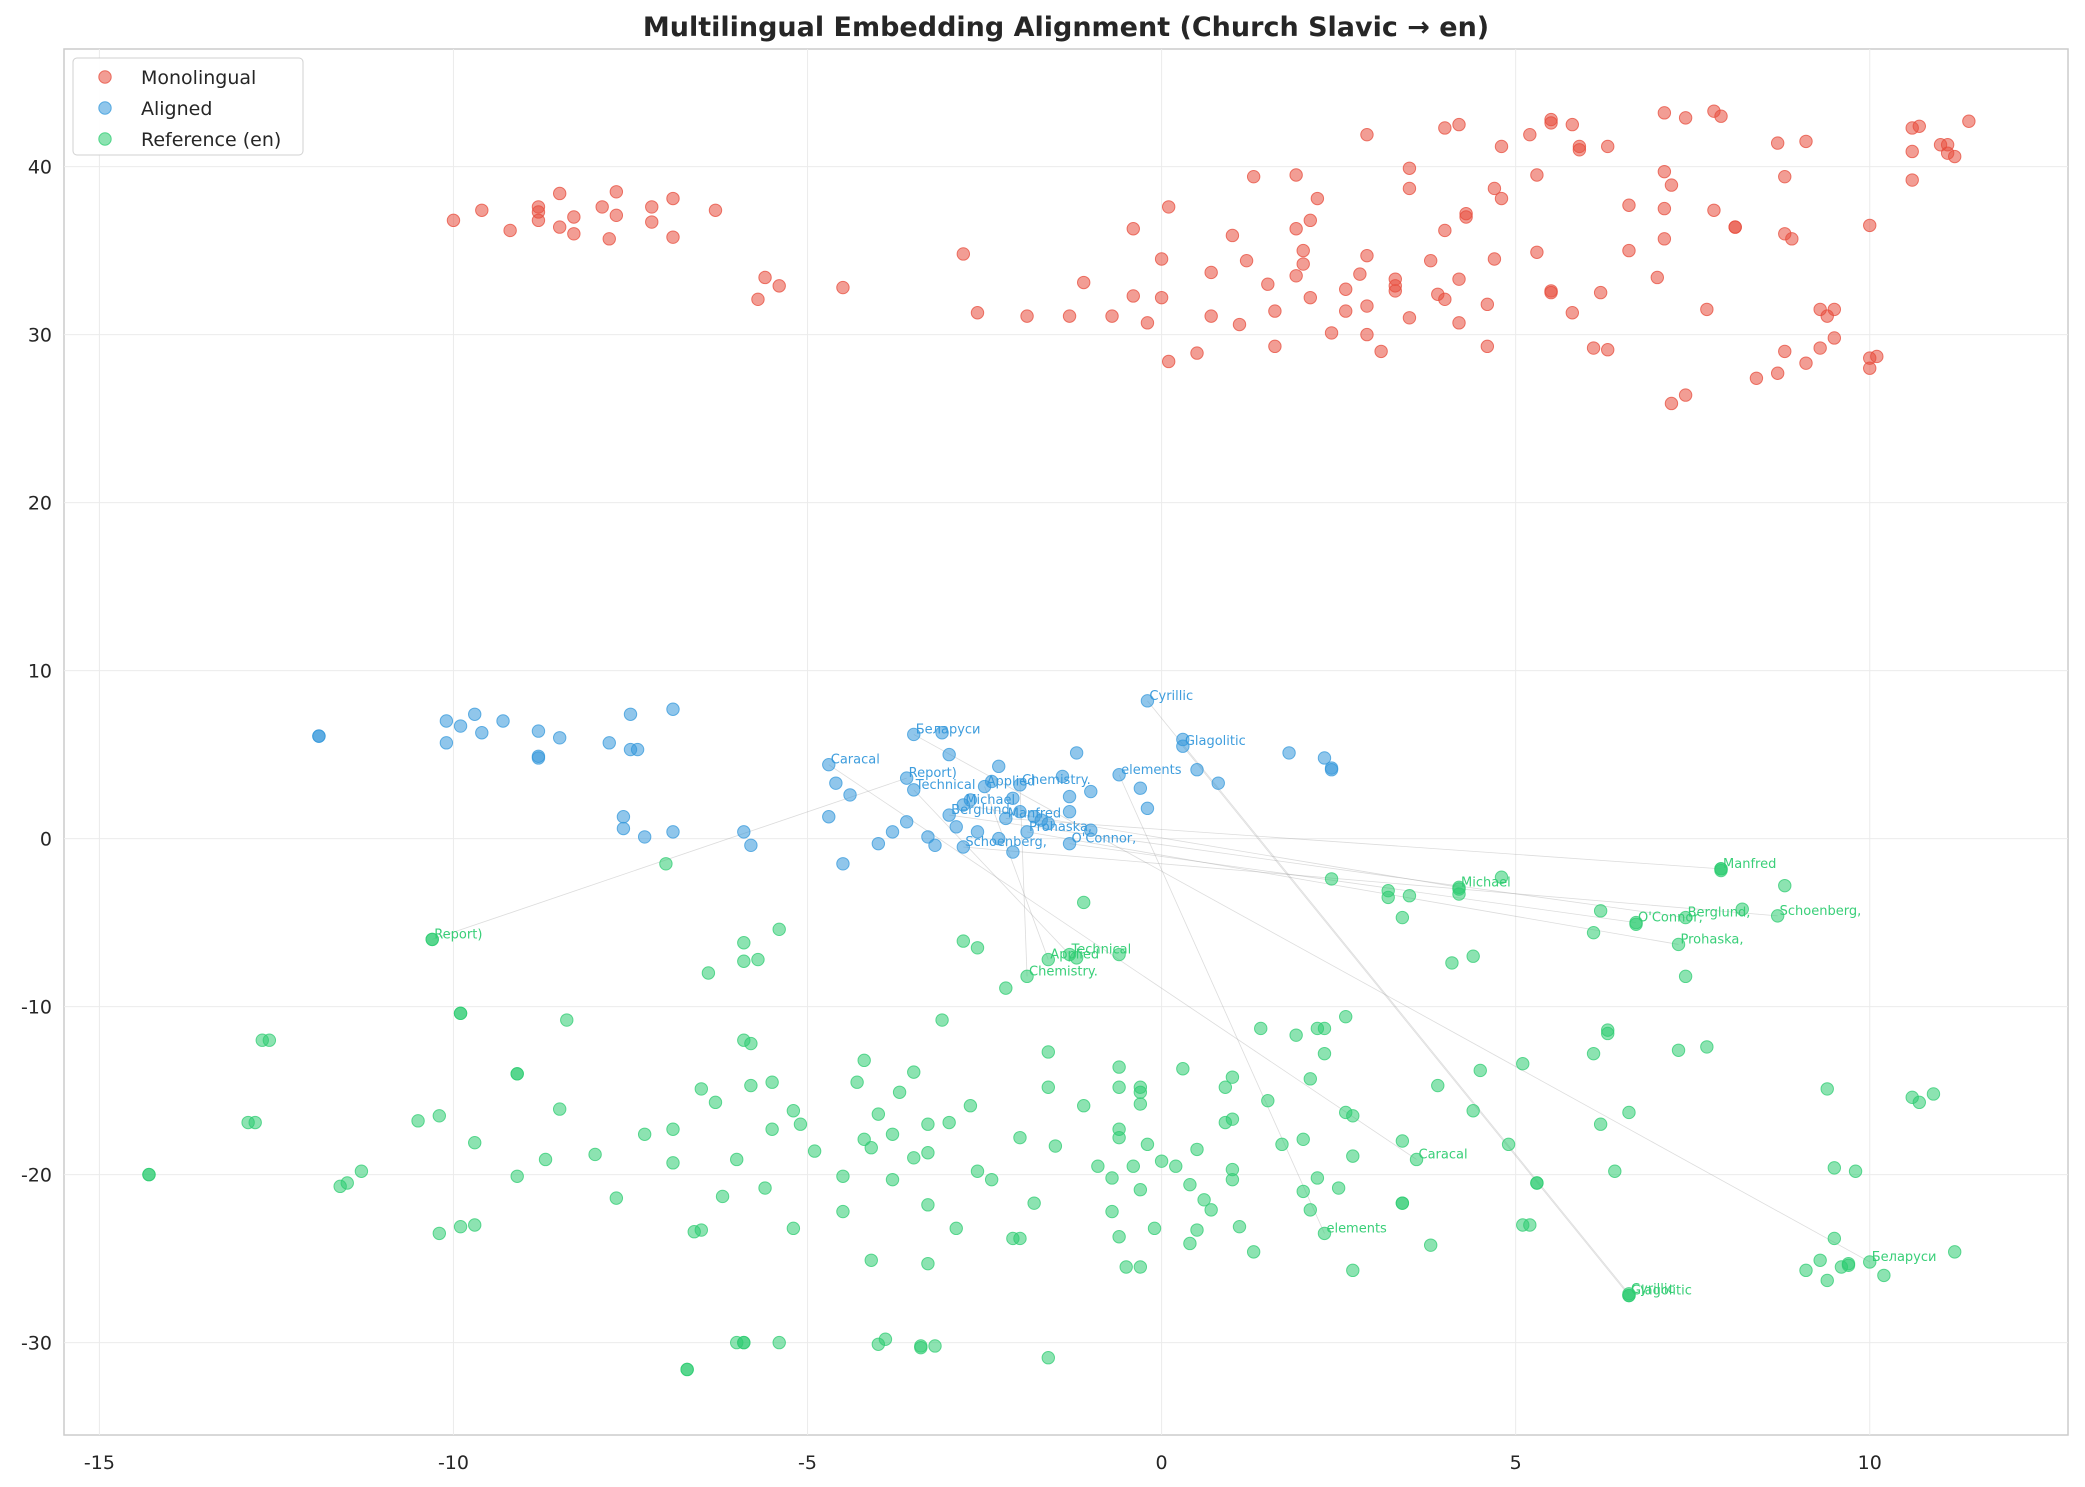 Image resolution: width=2085 pixels, height=1487 pixels. What do you see at coordinates (36, 1176) in the screenshot?
I see `y-tick-label: -20` at bounding box center [36, 1176].